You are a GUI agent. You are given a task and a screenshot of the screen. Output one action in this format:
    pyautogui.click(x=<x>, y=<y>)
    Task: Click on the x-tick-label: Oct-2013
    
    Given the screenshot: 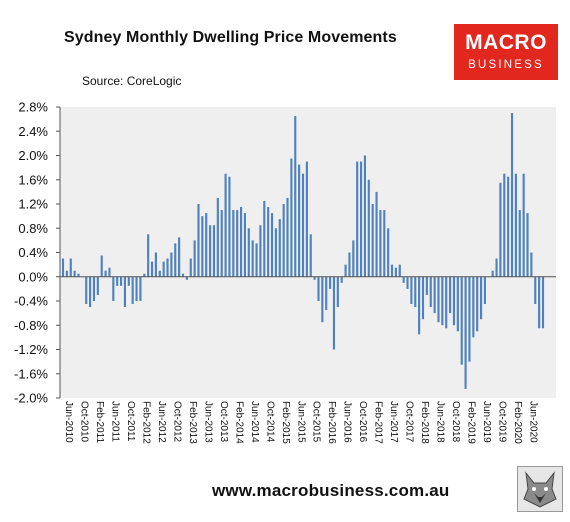 What is the action you would take?
    pyautogui.click(x=223, y=422)
    